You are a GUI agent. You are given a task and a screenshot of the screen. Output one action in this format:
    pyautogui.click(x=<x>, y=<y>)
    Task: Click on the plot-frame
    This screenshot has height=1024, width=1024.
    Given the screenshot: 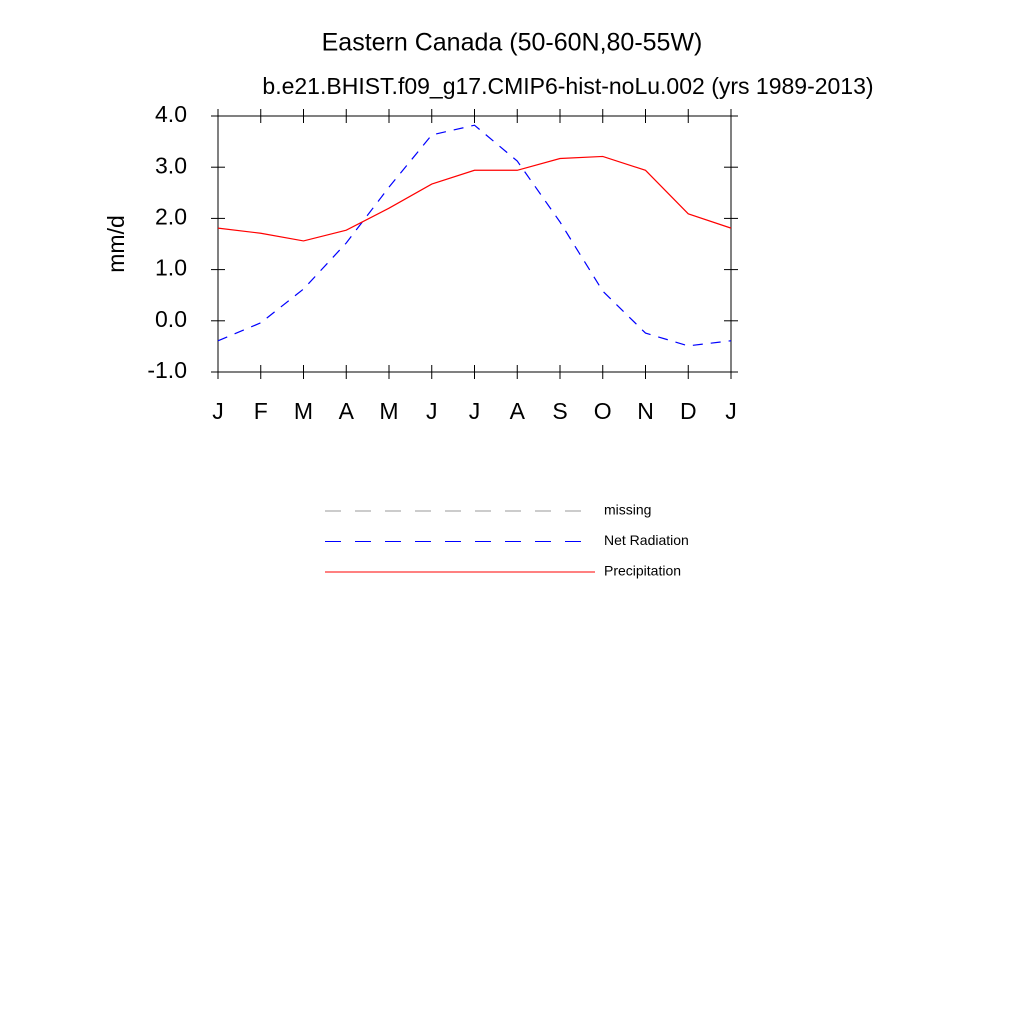 What is the action you would take?
    pyautogui.click(x=474, y=244)
    